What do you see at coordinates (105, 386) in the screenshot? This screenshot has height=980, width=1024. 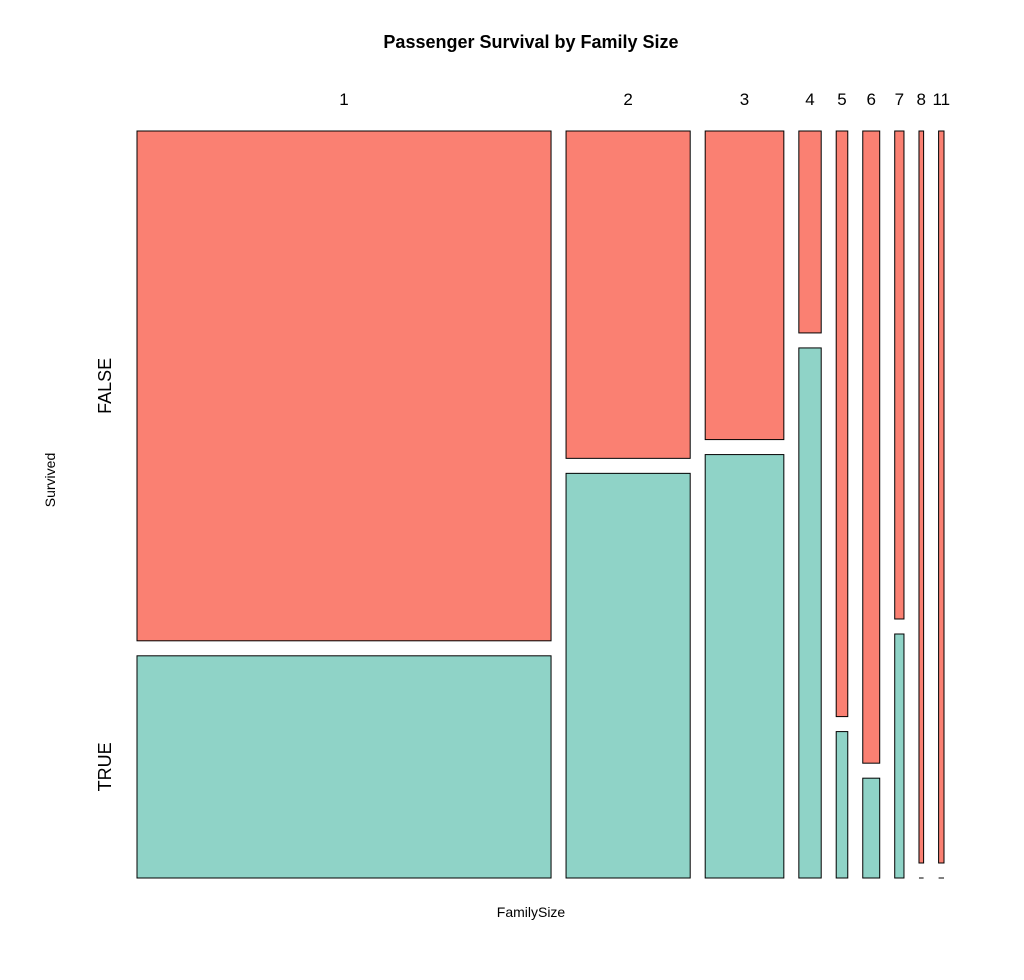 I see `row-label-false: FALSE` at bounding box center [105, 386].